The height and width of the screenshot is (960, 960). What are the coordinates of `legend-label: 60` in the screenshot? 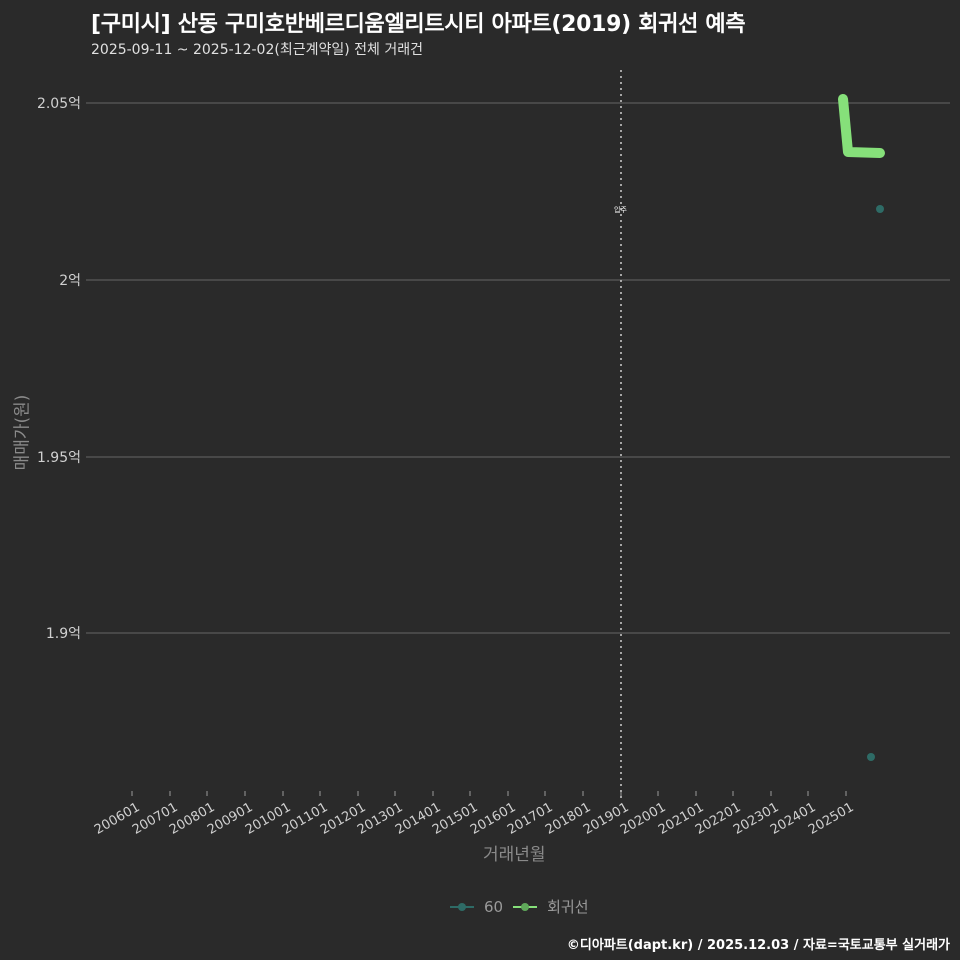 It's located at (494, 906).